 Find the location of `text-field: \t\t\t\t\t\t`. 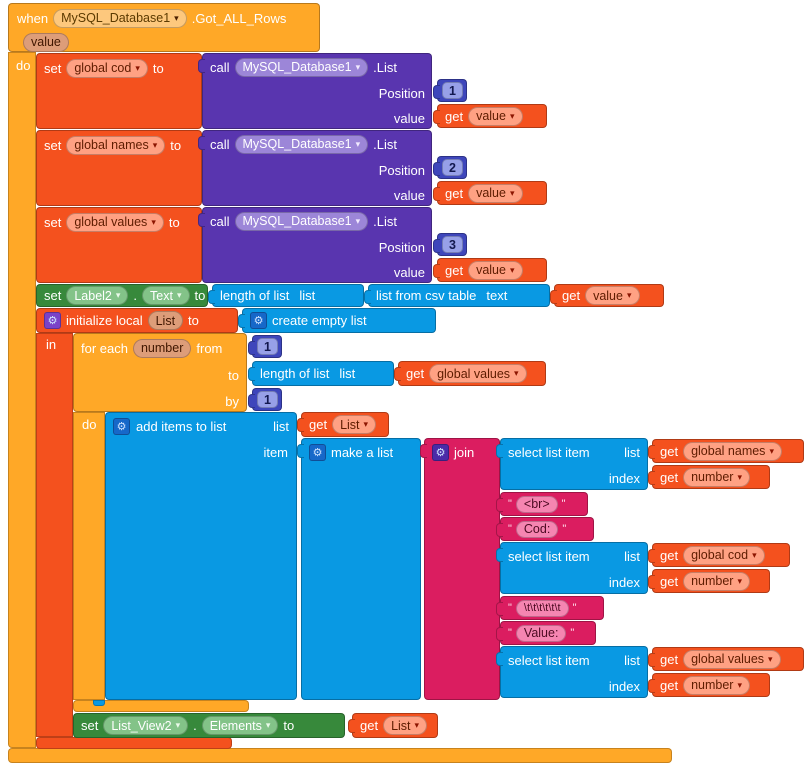

text-field: \t\t\t\t\t\t is located at coordinates (542, 608).